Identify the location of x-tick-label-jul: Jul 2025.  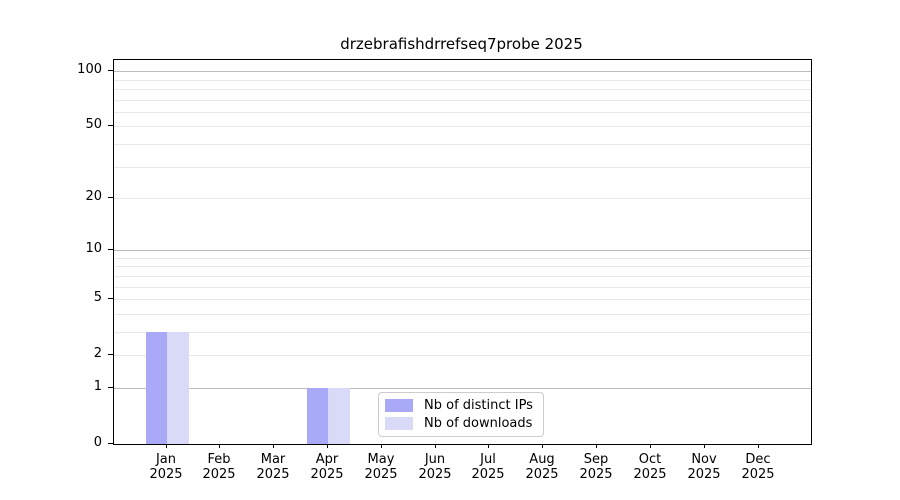
(488, 467).